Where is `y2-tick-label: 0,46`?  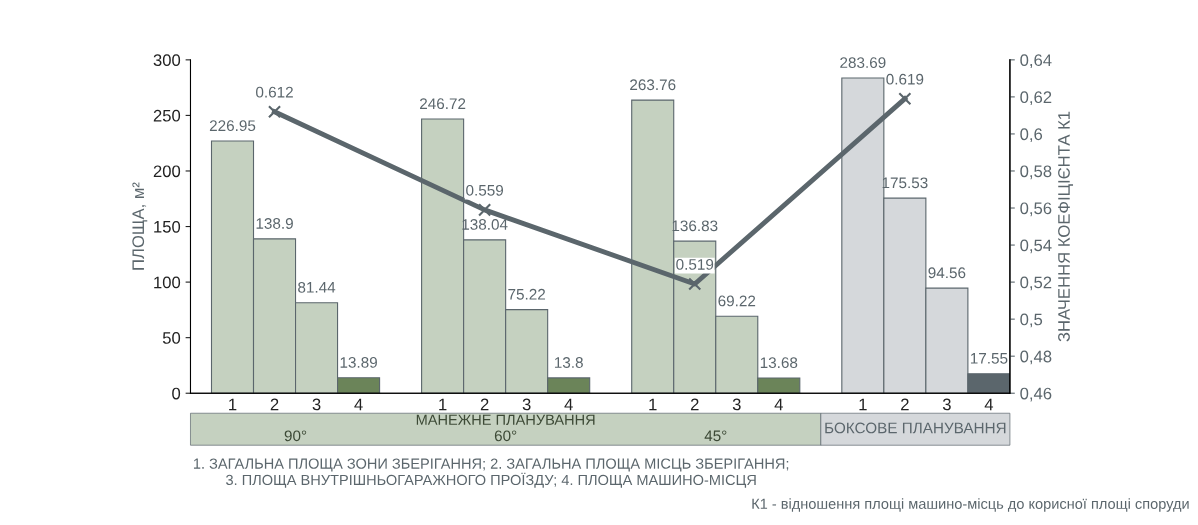
y2-tick-label: 0,46 is located at coordinates (1036, 394).